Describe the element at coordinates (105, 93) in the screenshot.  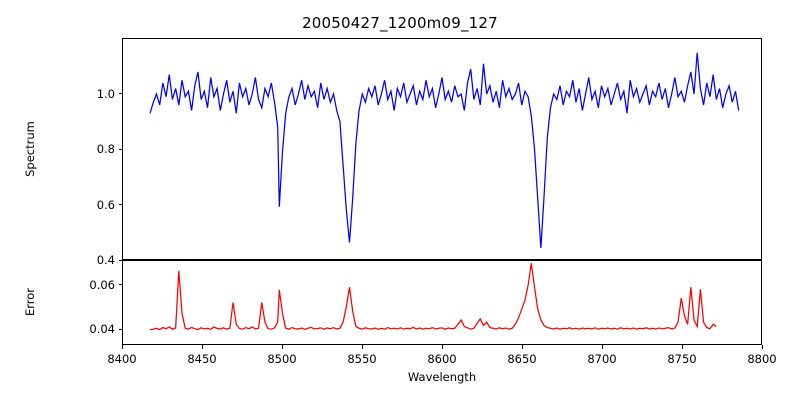
I see `spectrum-ytick-label: 1.0` at that location.